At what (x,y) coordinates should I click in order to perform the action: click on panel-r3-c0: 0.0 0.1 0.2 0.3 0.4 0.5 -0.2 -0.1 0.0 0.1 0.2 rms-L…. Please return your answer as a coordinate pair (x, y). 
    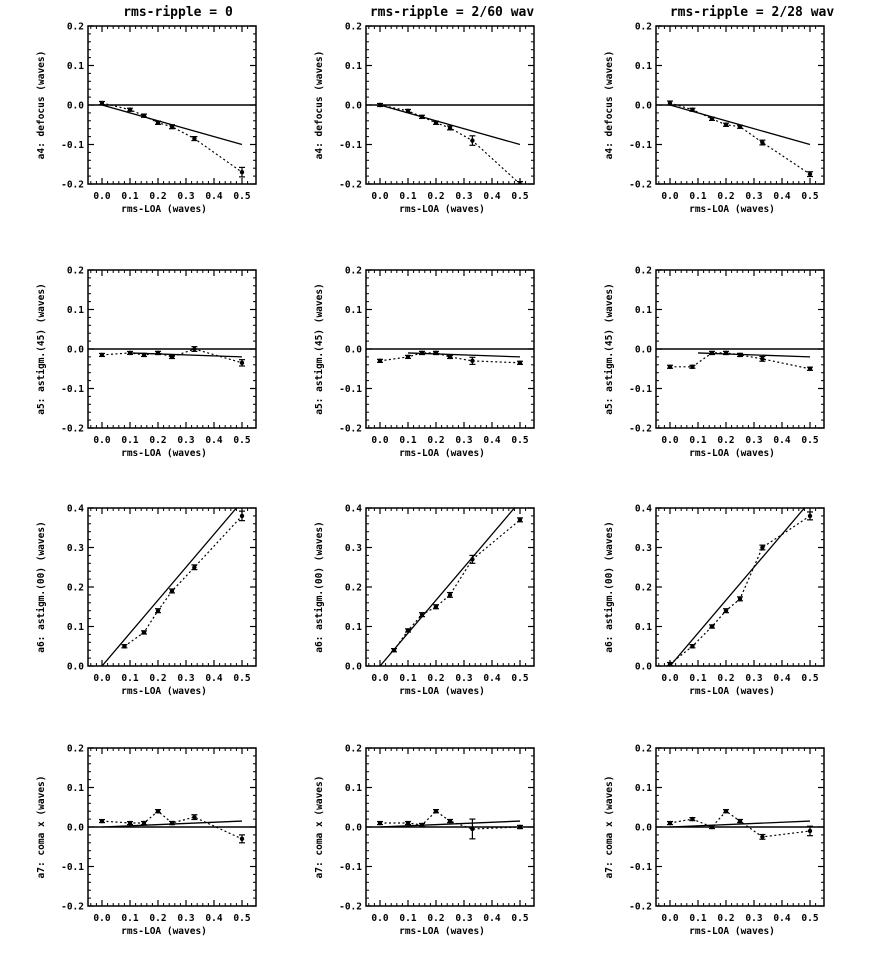
    Looking at the image, I should click on (146, 840).